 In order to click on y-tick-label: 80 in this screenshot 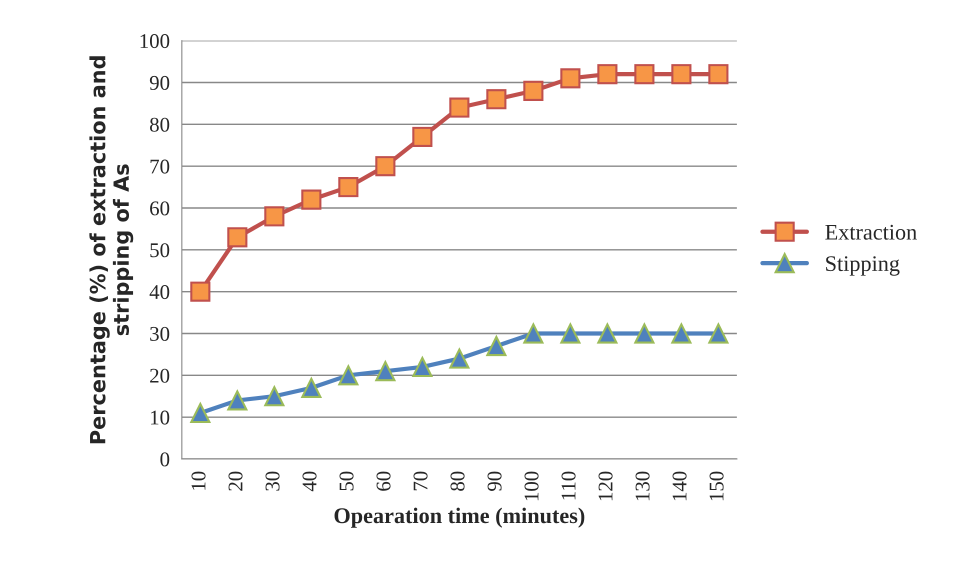, I will do `click(160, 125)`.